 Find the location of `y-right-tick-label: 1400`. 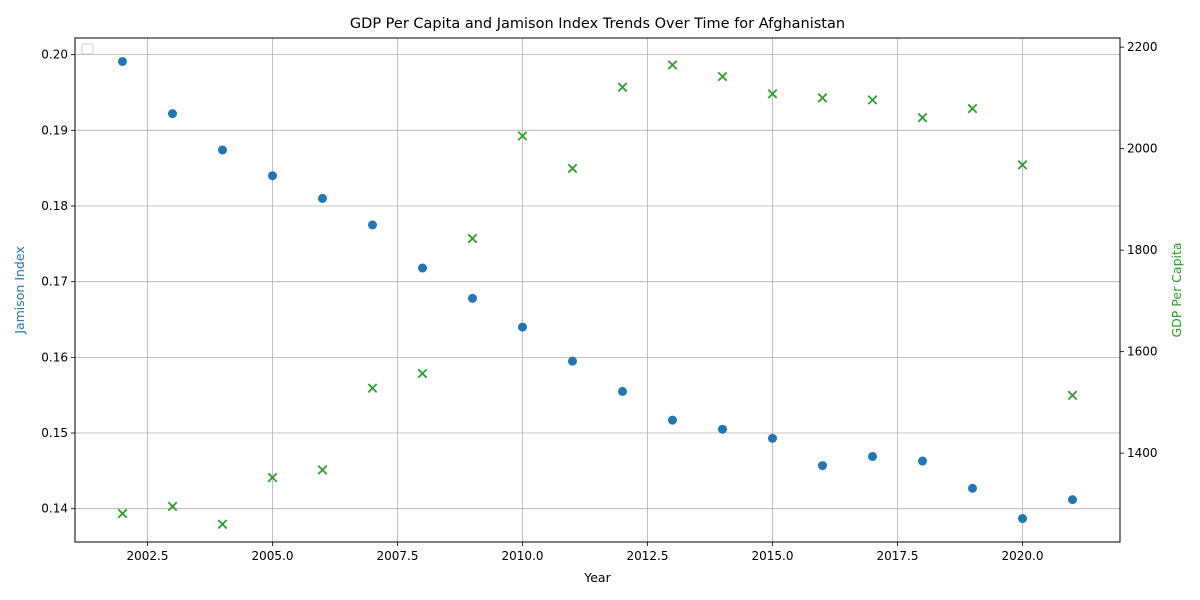

y-right-tick-label: 1400 is located at coordinates (1142, 453).